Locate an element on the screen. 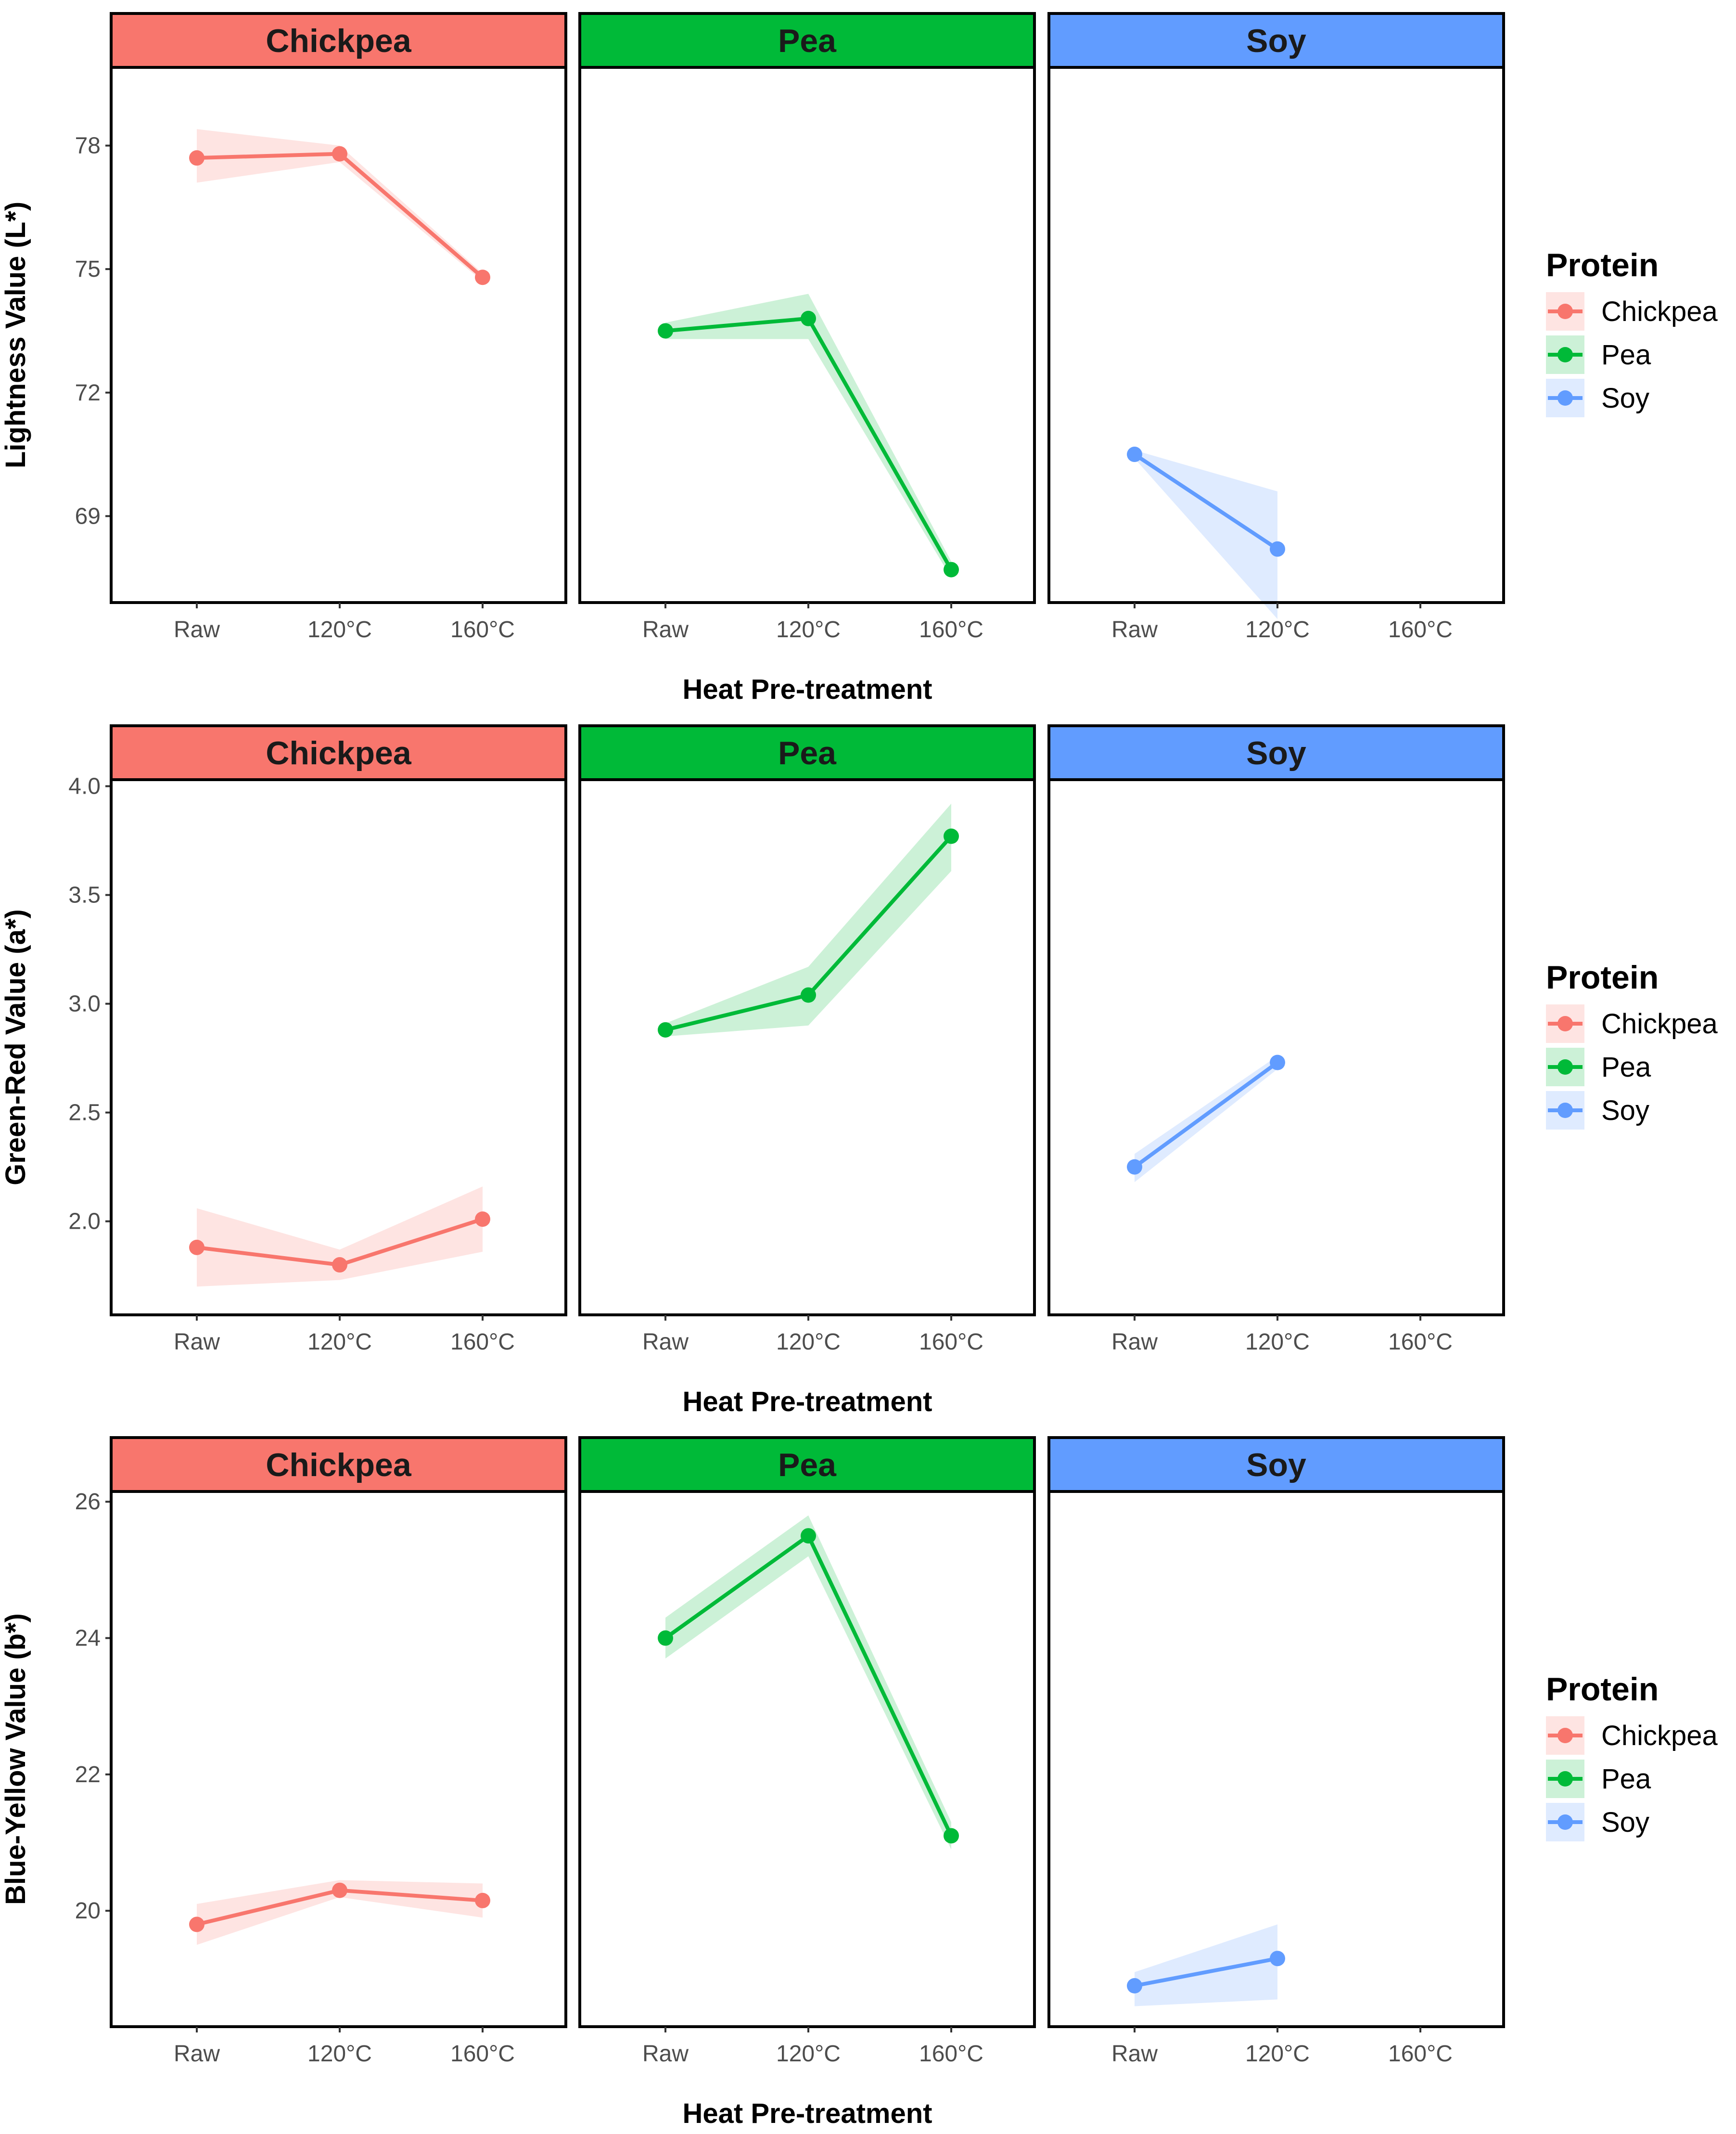 The image size is (1736, 2134). y-tick-label: 3.5 is located at coordinates (84, 895).